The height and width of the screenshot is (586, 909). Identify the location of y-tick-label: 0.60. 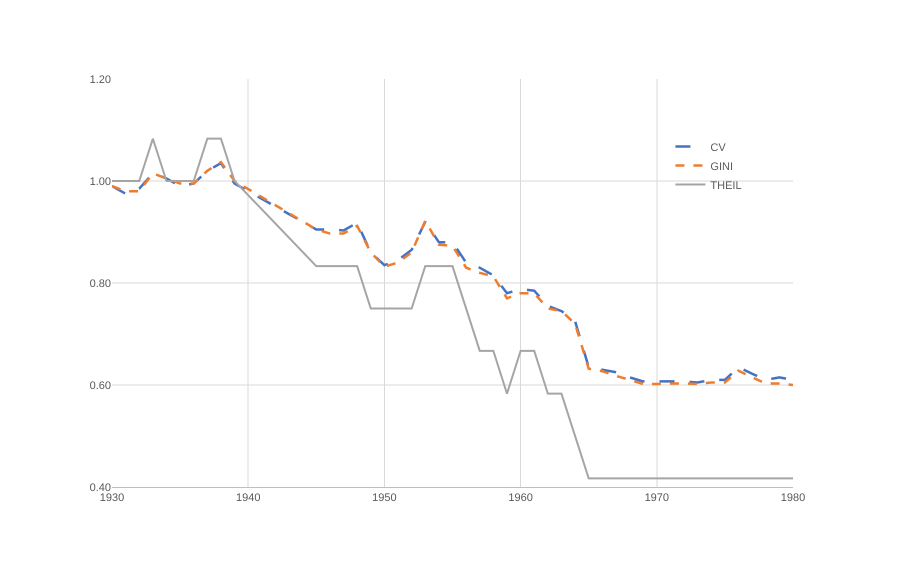
(100, 386).